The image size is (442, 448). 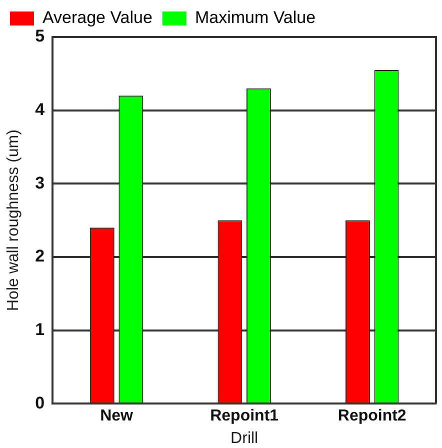 What do you see at coordinates (40, 329) in the screenshot?
I see `y-tick-label: 1` at bounding box center [40, 329].